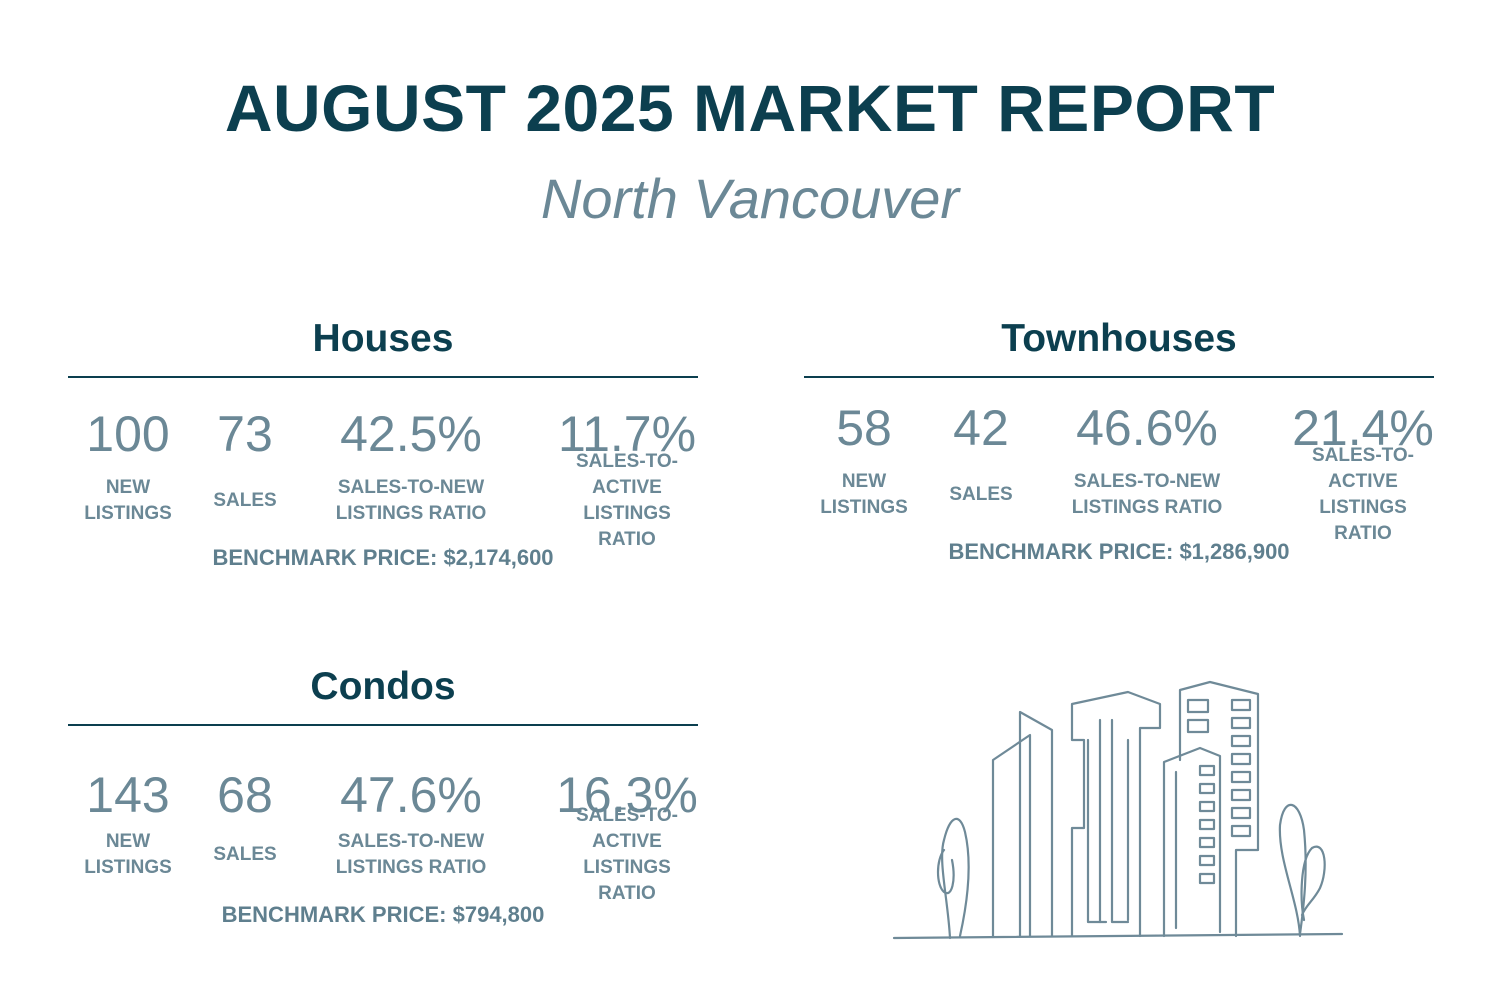 The image size is (1500, 1000). Describe the element at coordinates (411, 465) in the screenshot. I see `houses-sales-to-new-ratio: 42.5% SALES-TO-NEW LISTINGS RATIO` at that location.